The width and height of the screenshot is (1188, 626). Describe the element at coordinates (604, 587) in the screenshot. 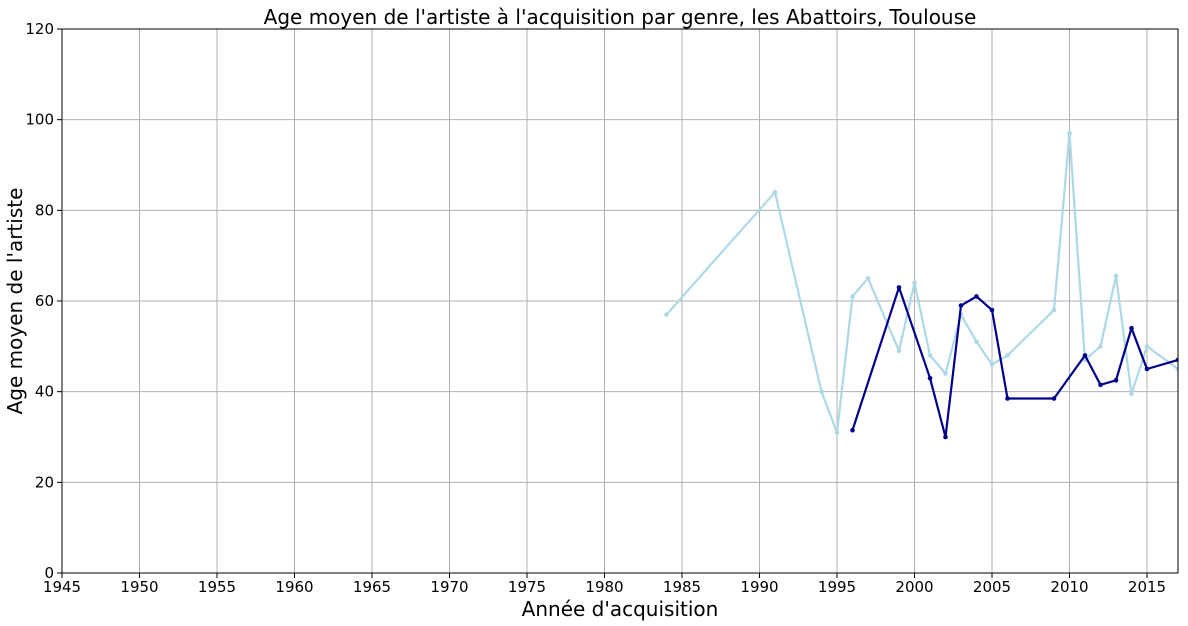

I see `x-tick-label: 1980` at that location.